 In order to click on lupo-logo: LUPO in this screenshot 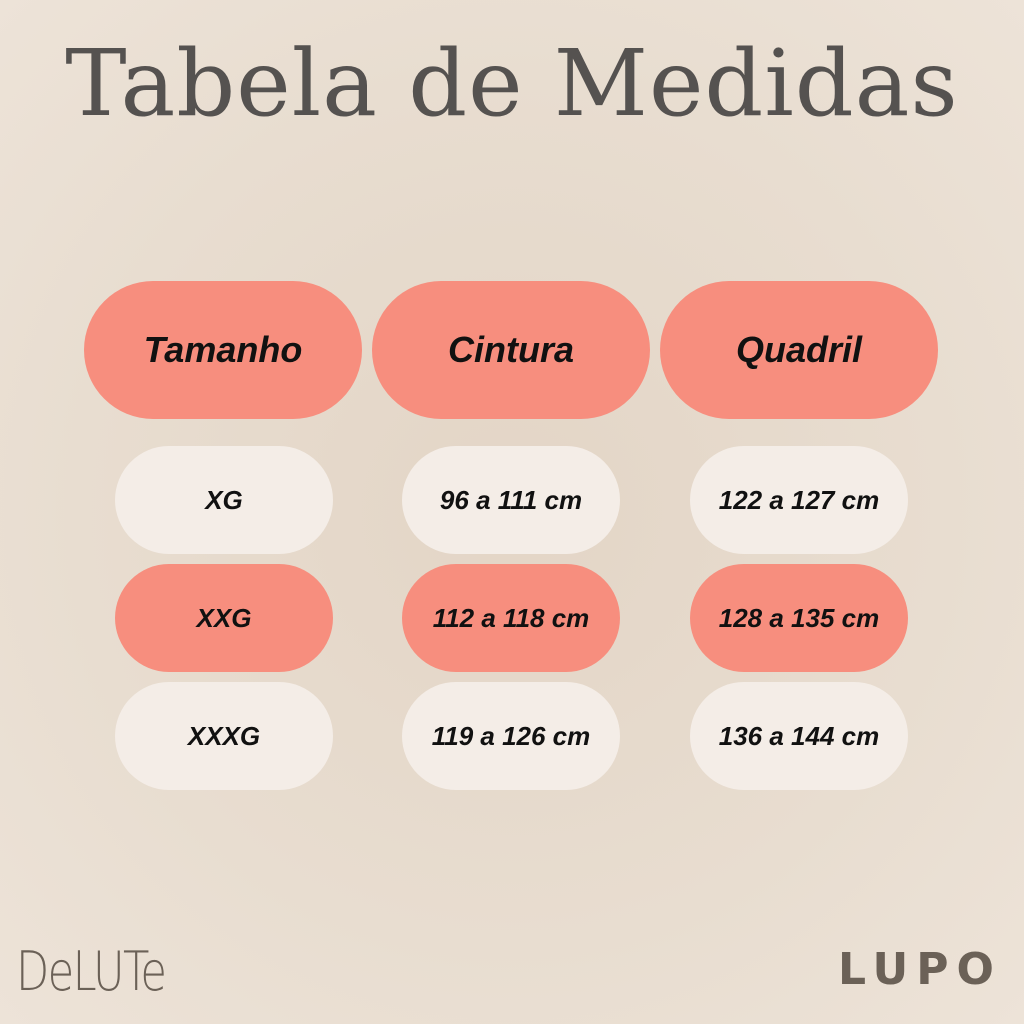, I will do `click(920, 969)`.